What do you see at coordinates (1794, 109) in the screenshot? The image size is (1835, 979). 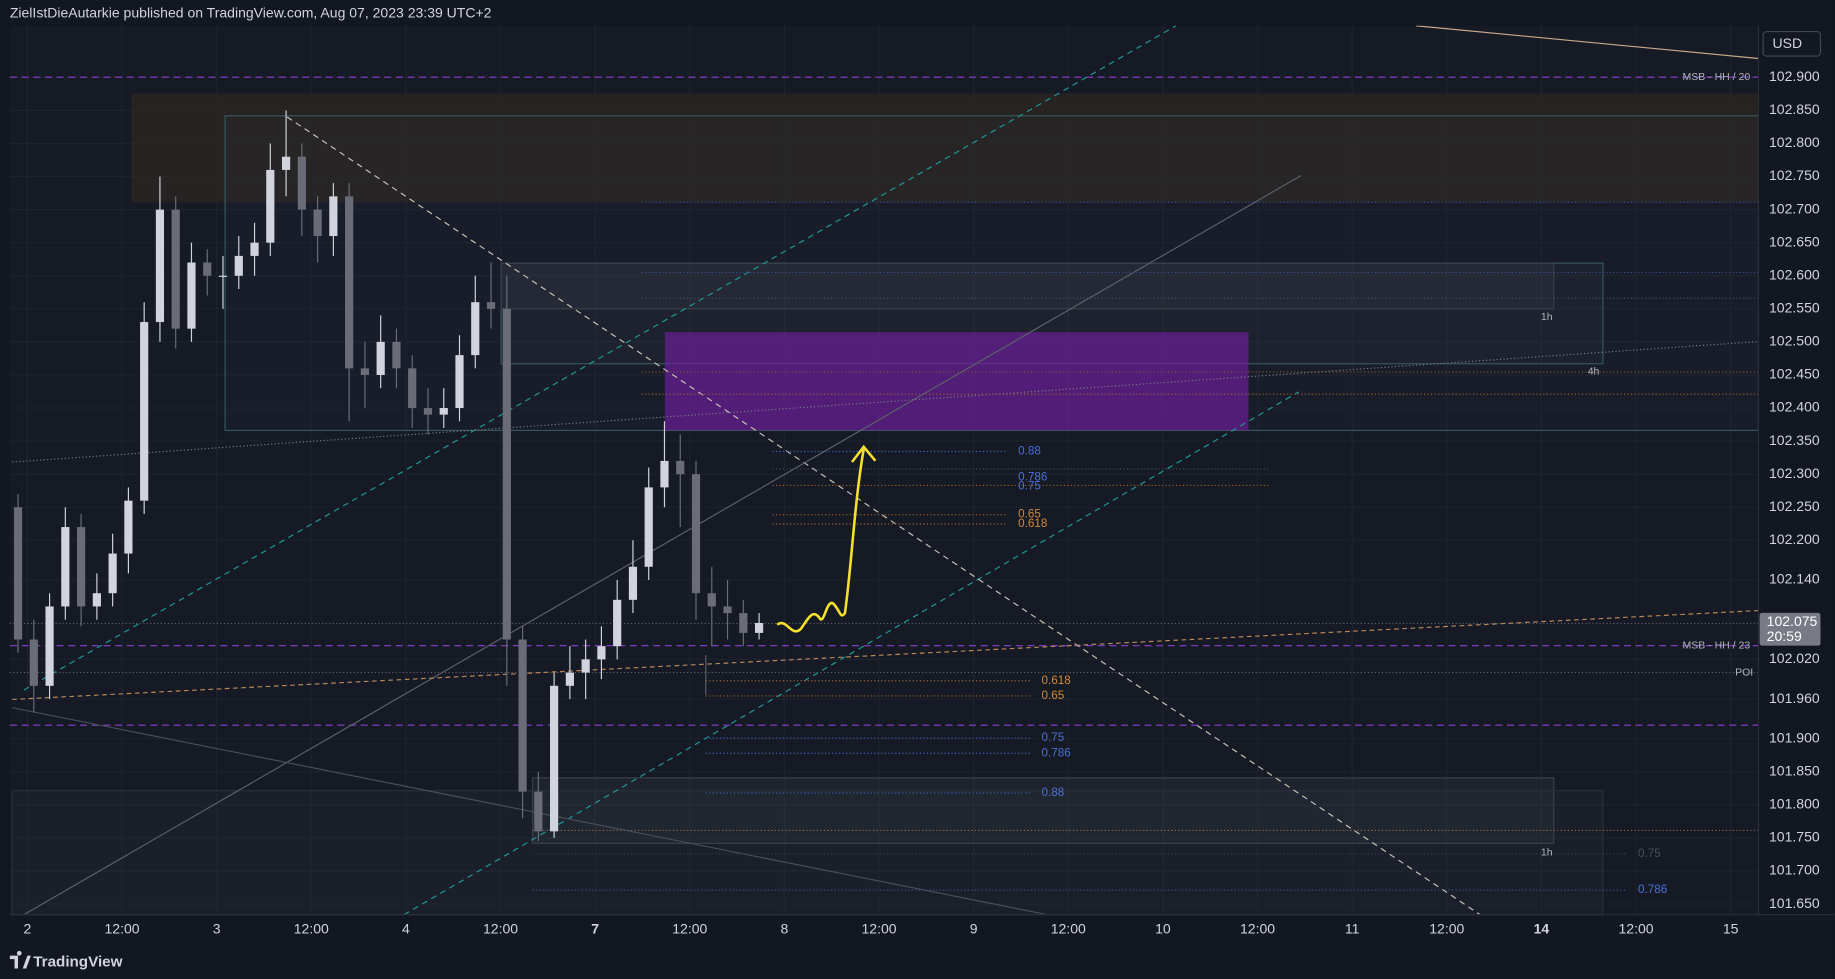 I see `y-tick-label: 102.850` at bounding box center [1794, 109].